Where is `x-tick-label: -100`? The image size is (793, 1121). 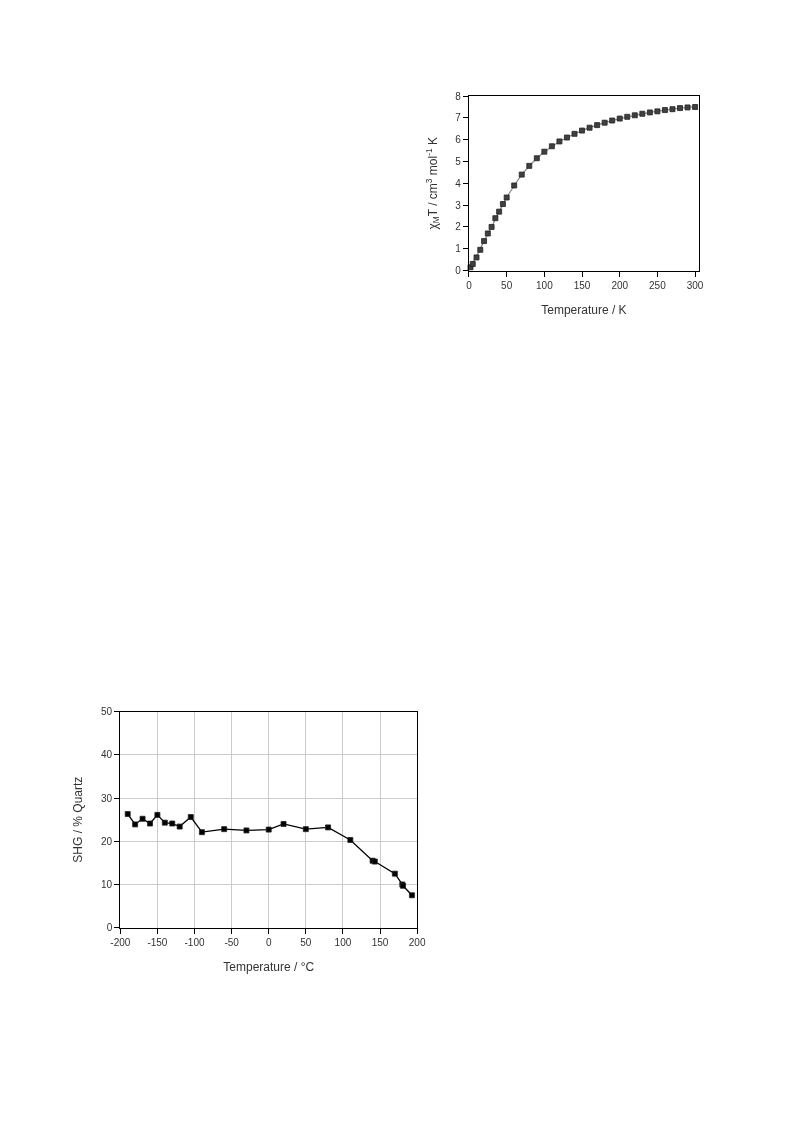 x-tick-label: -100 is located at coordinates (194, 942).